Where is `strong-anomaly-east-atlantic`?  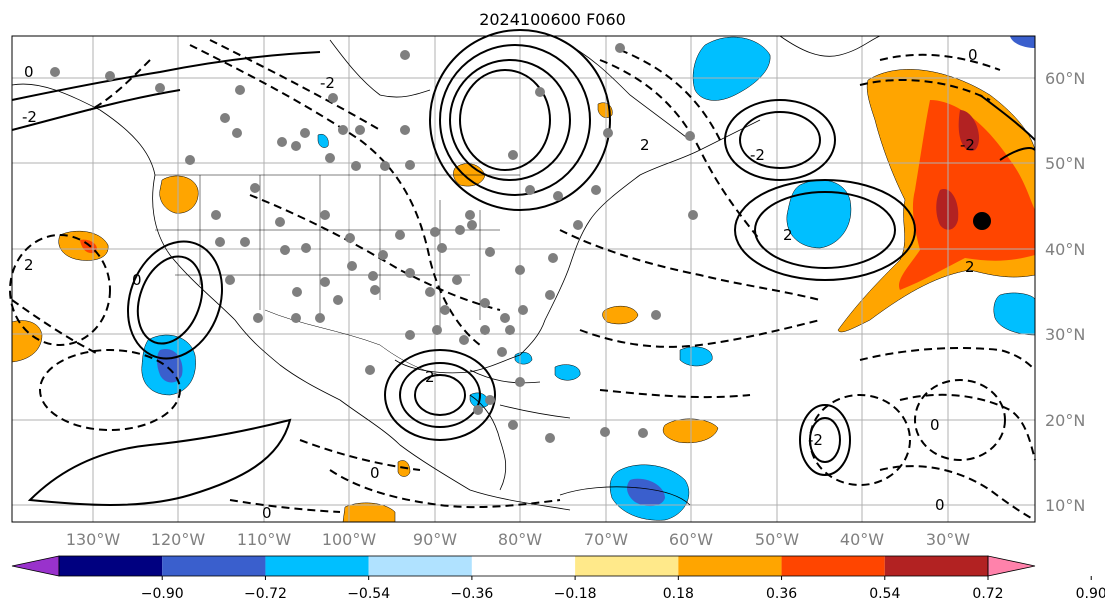 strong-anomaly-east-atlantic is located at coordinates (967, 195).